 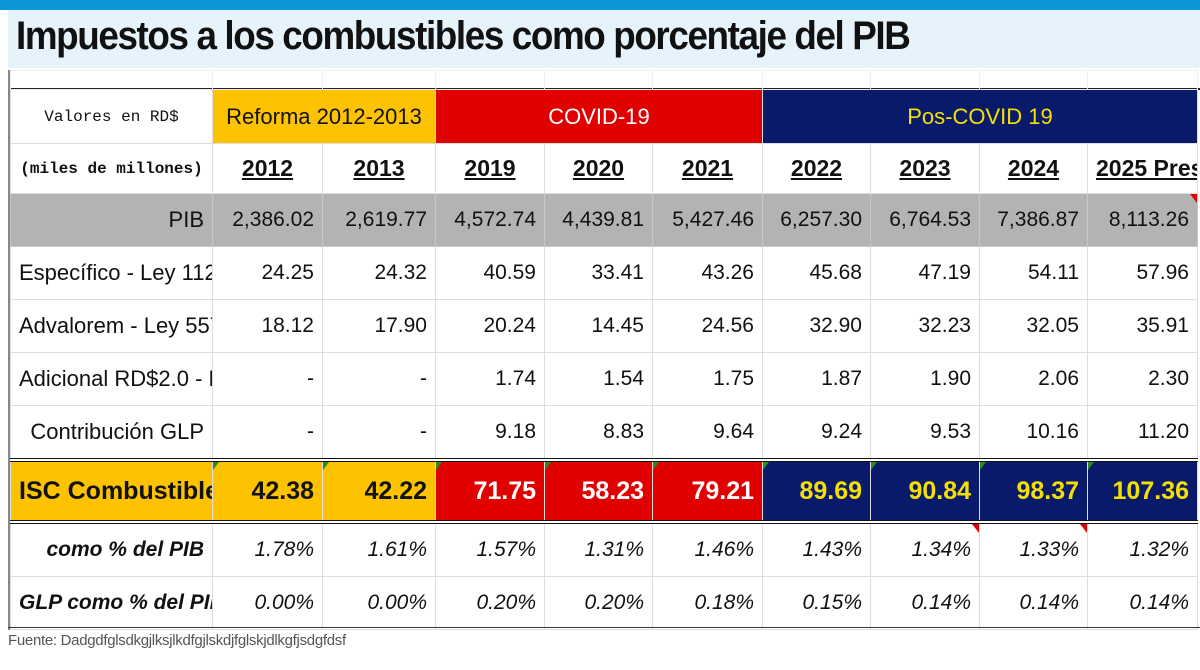 What do you see at coordinates (816, 491) in the screenshot?
I see `value-cell: 89.69` at bounding box center [816, 491].